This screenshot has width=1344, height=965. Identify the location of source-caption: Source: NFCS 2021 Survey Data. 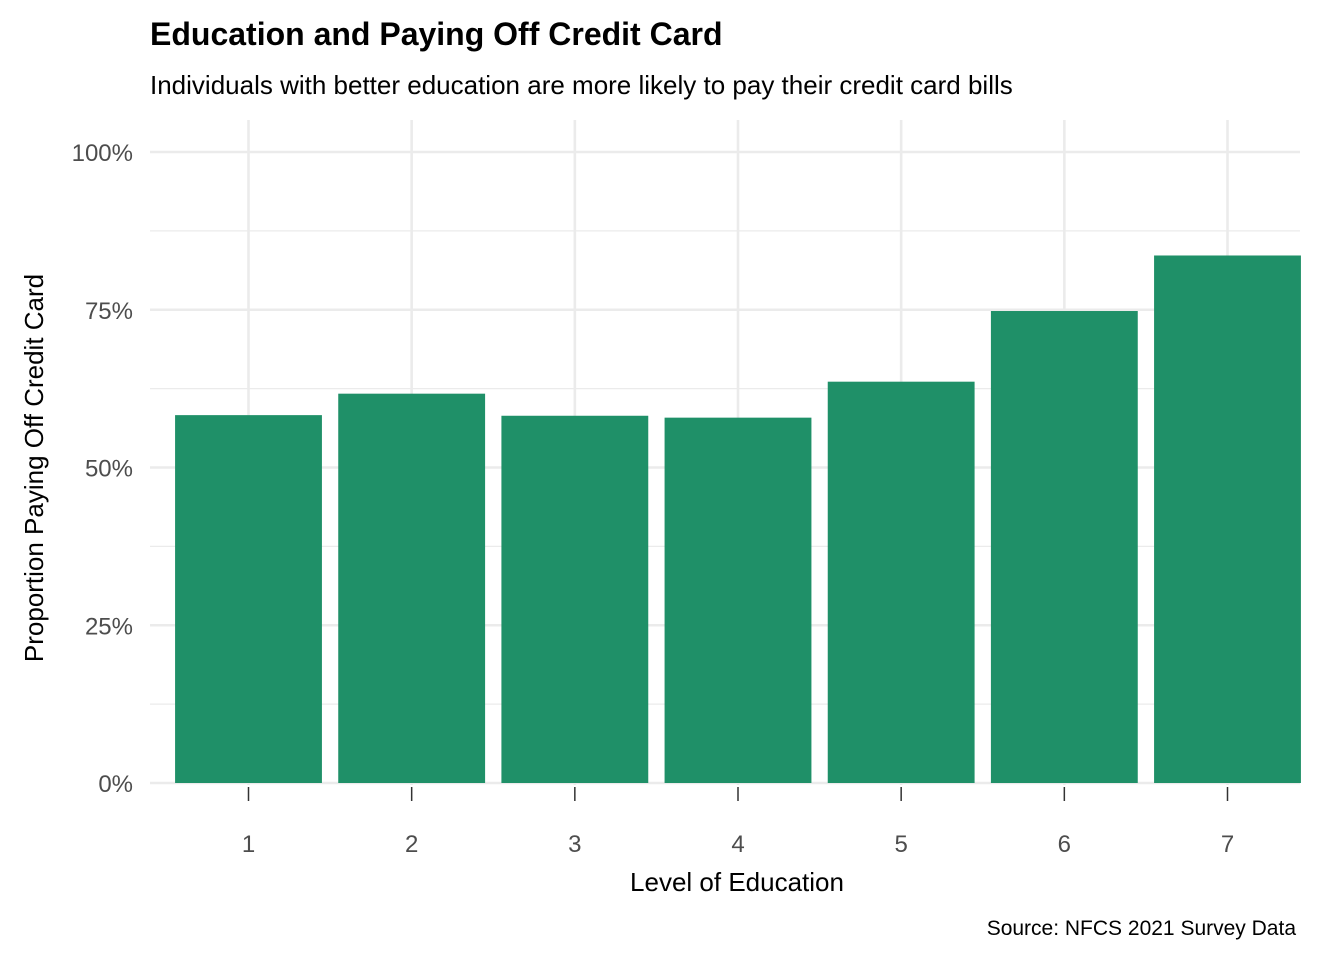
(1142, 928).